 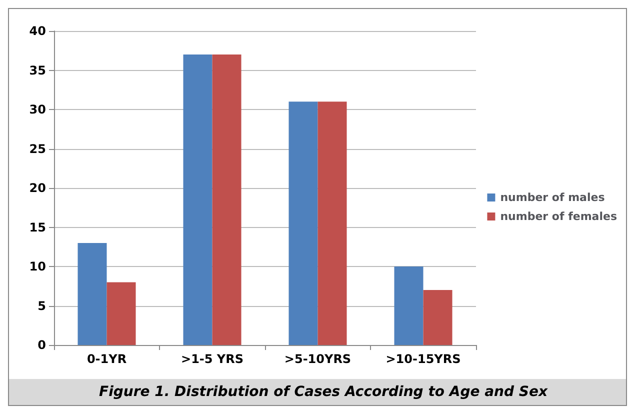 What do you see at coordinates (42, 305) in the screenshot?
I see `y-tick-label: 5` at bounding box center [42, 305].